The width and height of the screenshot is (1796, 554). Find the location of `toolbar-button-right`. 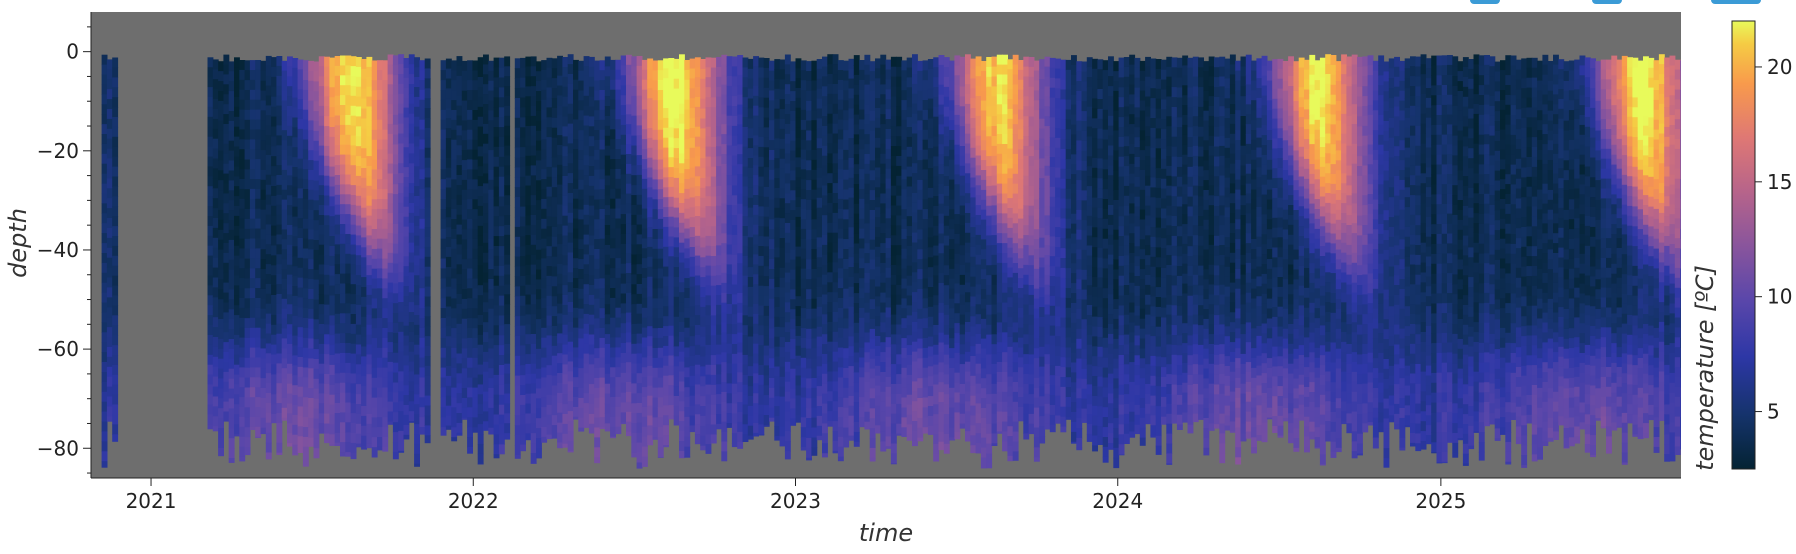

toolbar-button-right is located at coordinates (1736, 2).